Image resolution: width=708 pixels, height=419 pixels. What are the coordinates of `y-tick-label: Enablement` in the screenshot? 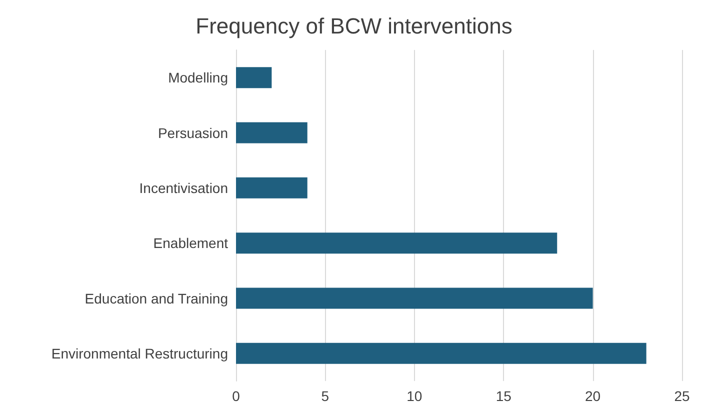 It's located at (190, 243).